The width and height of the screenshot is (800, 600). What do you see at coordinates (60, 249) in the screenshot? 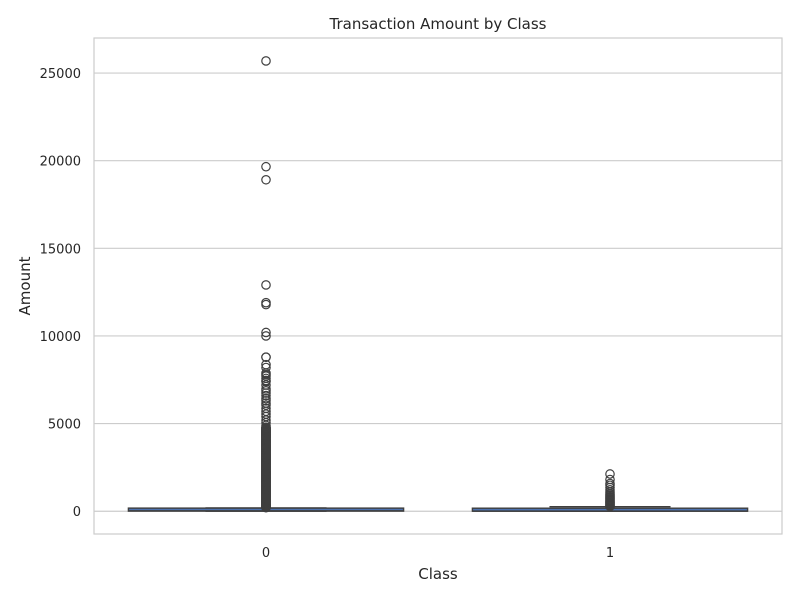
I see `y-tick-label: 15000` at bounding box center [60, 249].